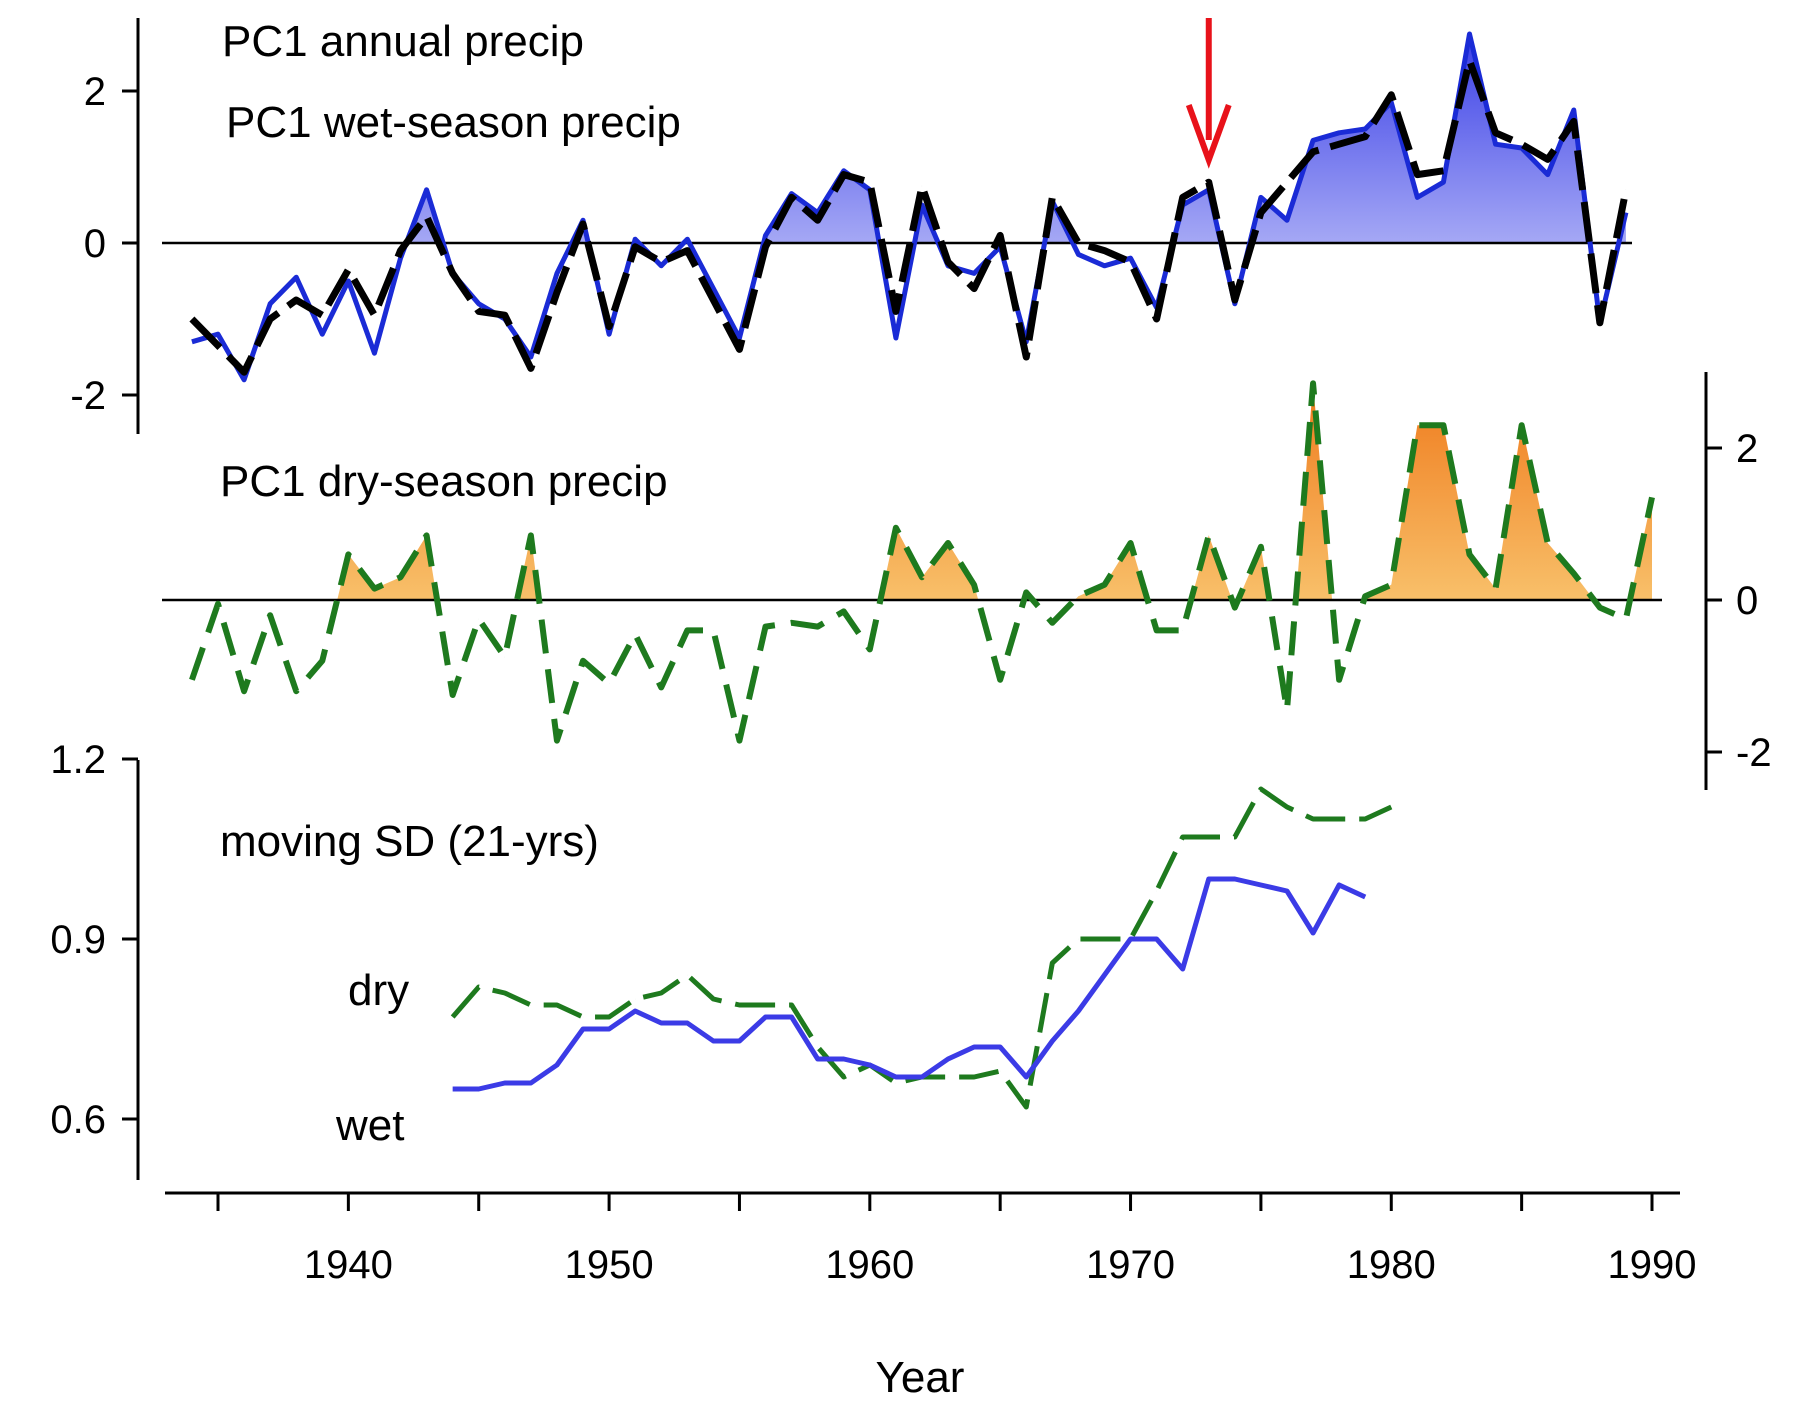  I want to click on middle-tick-label: -2, so click(1754, 753).